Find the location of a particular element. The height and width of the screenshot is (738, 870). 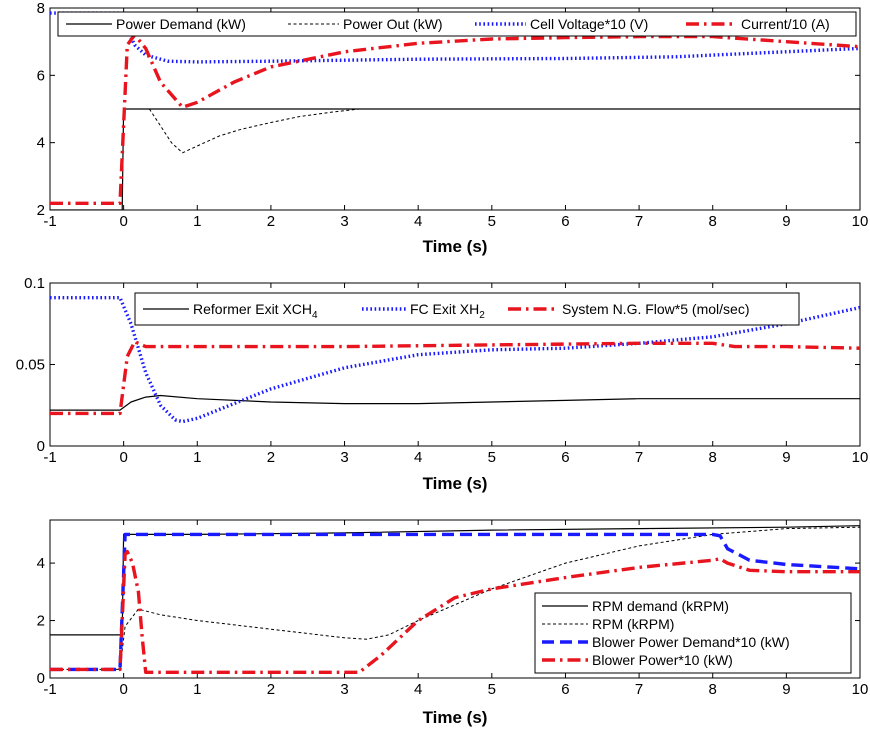

y-tick-label: 8 is located at coordinates (41, 8).